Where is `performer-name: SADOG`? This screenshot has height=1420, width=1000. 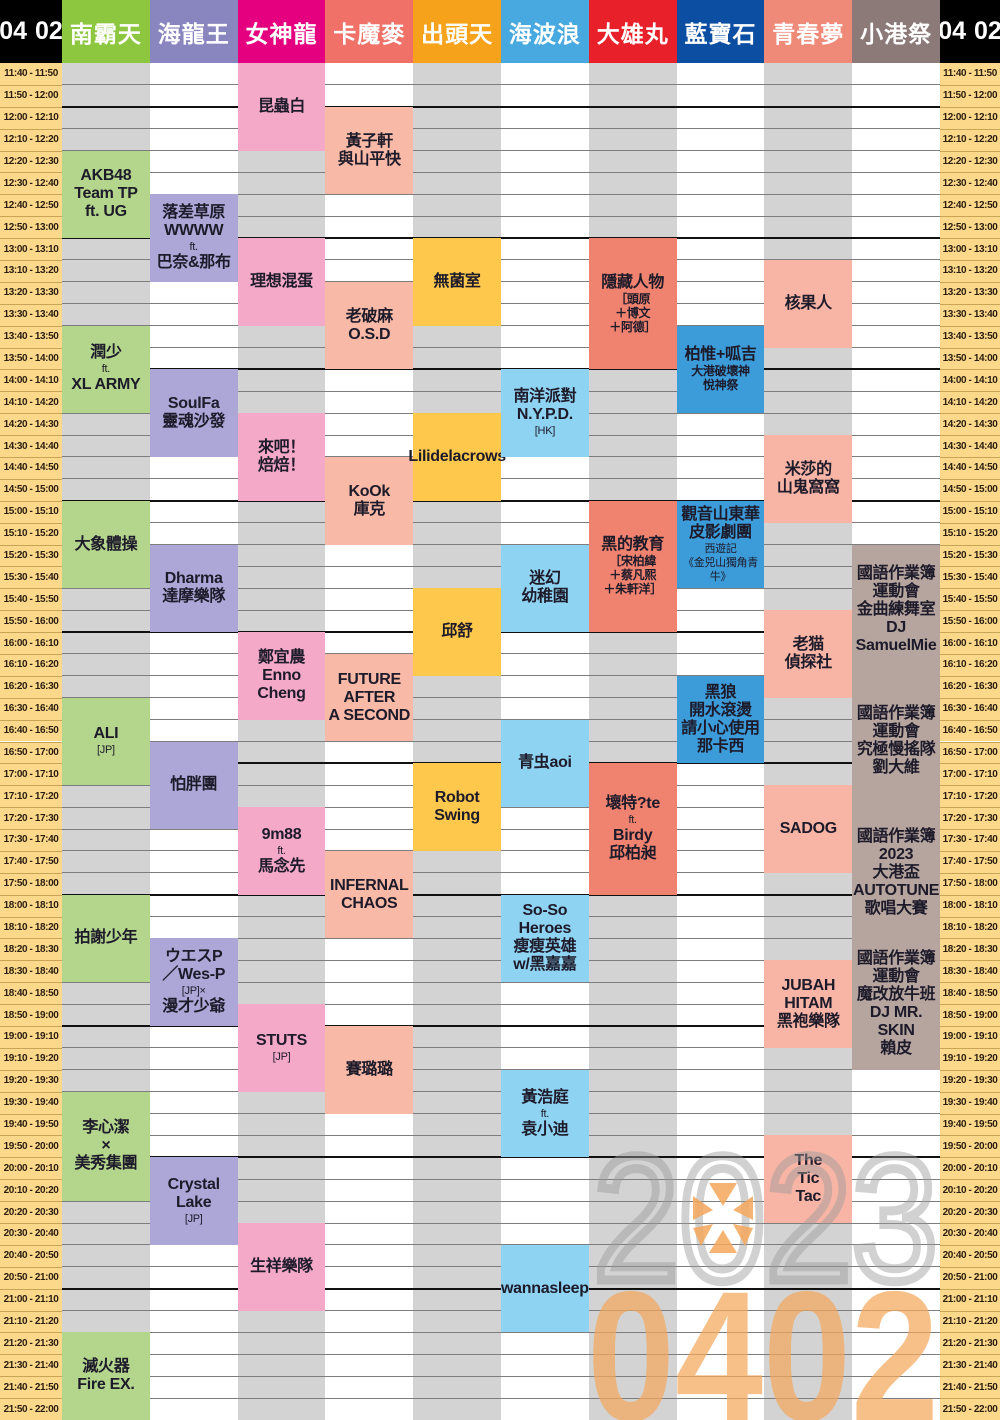 performer-name: SADOG is located at coordinates (808, 829).